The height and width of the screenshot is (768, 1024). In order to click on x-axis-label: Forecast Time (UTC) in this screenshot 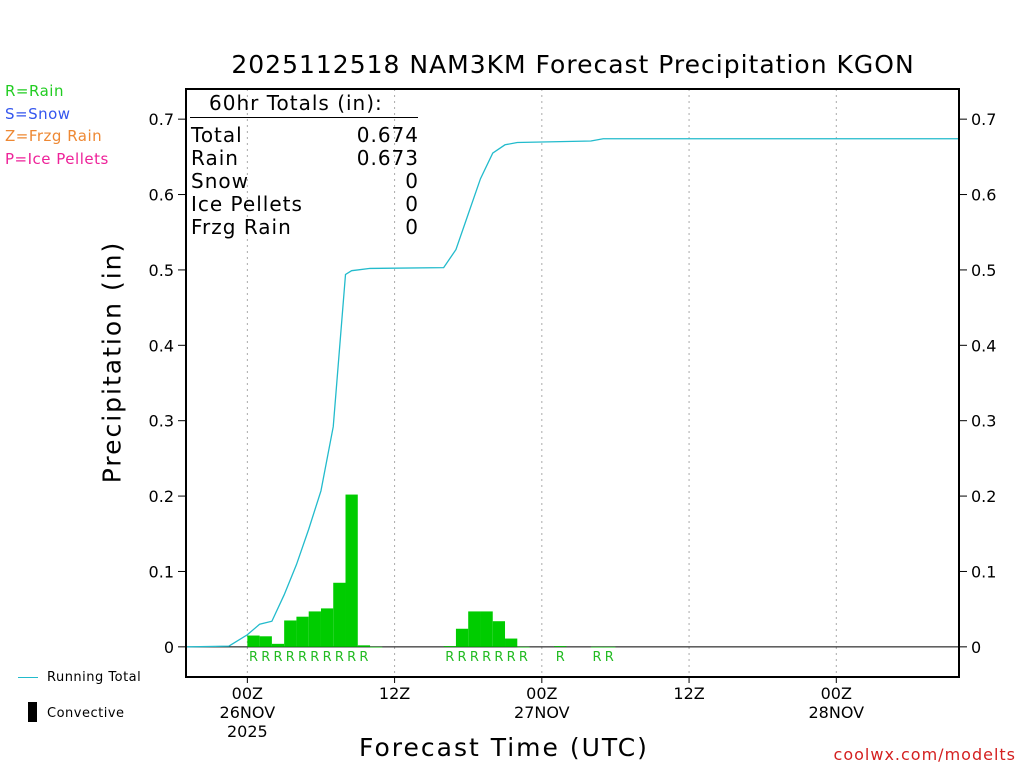, I will do `click(504, 747)`.